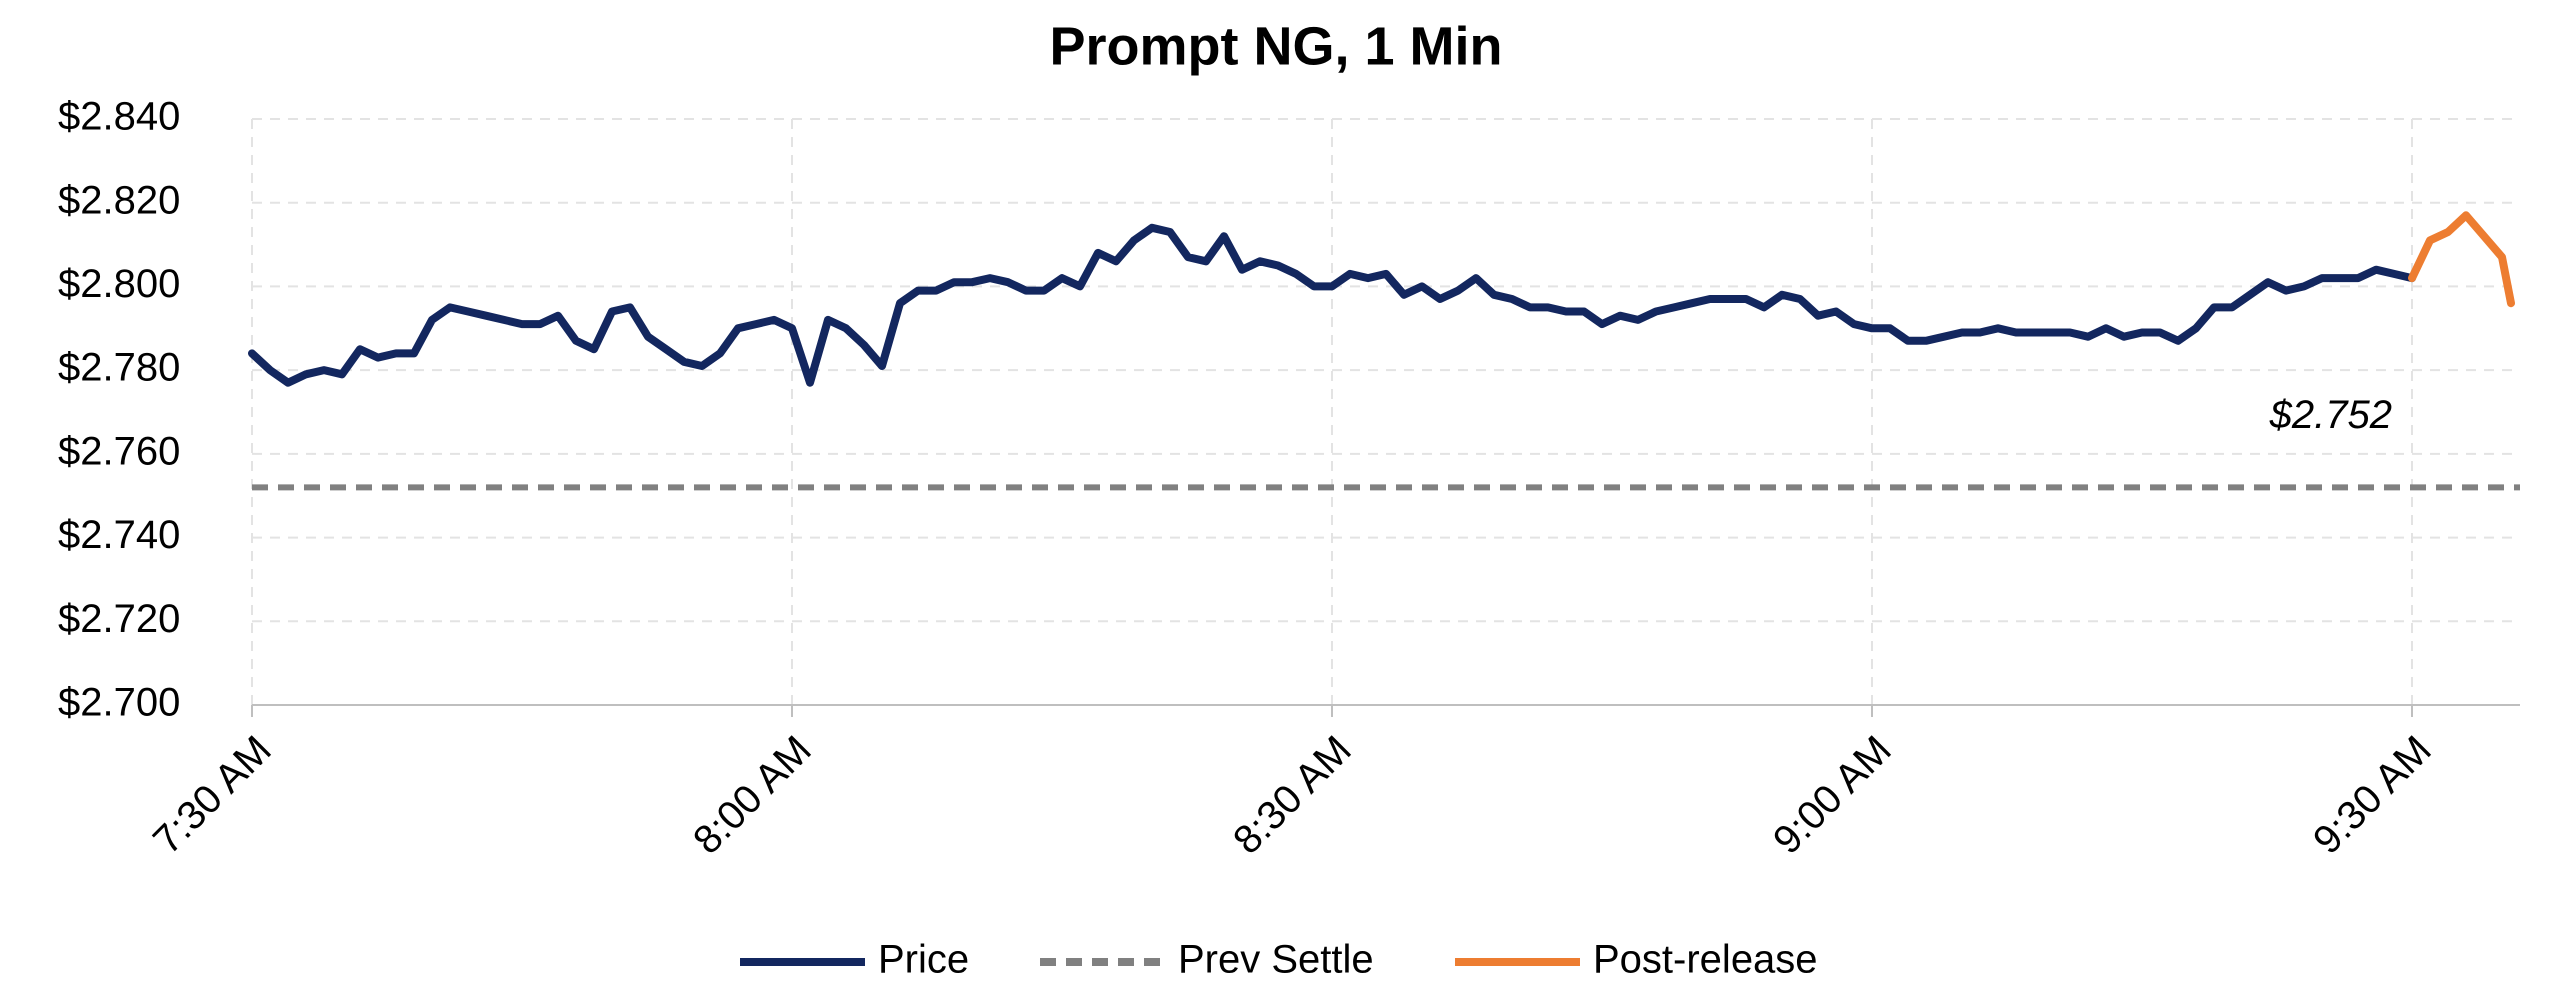 This screenshot has height=992, width=2552. I want to click on y-tick-label: $2.780, so click(119, 368).